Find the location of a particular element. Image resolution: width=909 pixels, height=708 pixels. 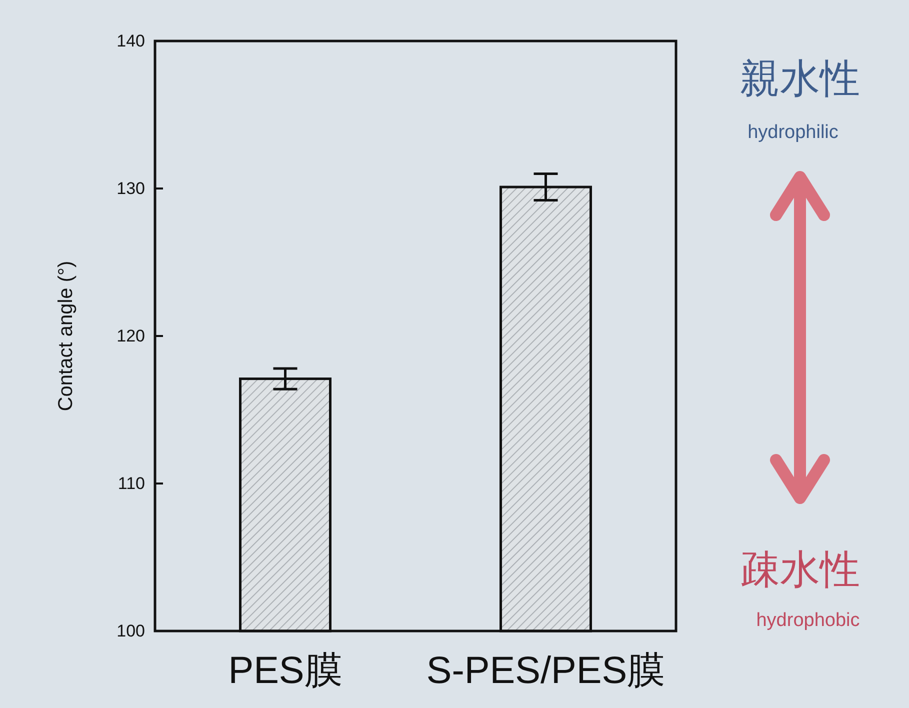

y-tick-label: 100 is located at coordinates (130, 631).